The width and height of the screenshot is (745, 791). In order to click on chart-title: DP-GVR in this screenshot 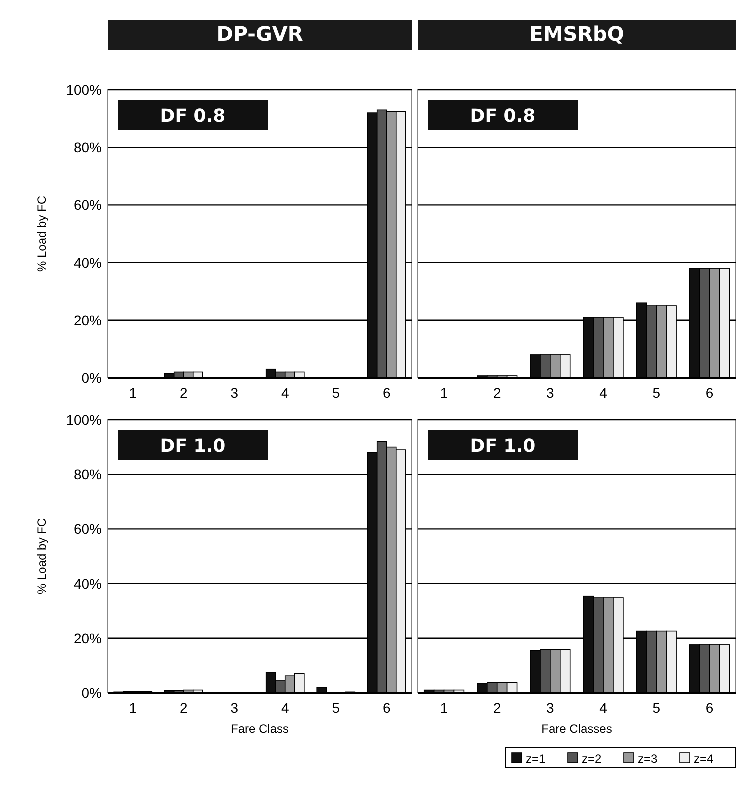, I will do `click(260, 34)`.